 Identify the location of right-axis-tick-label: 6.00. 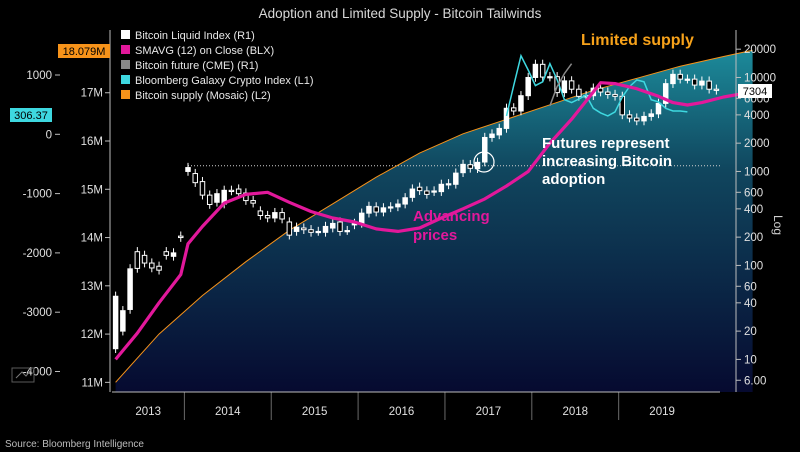
(755, 381).